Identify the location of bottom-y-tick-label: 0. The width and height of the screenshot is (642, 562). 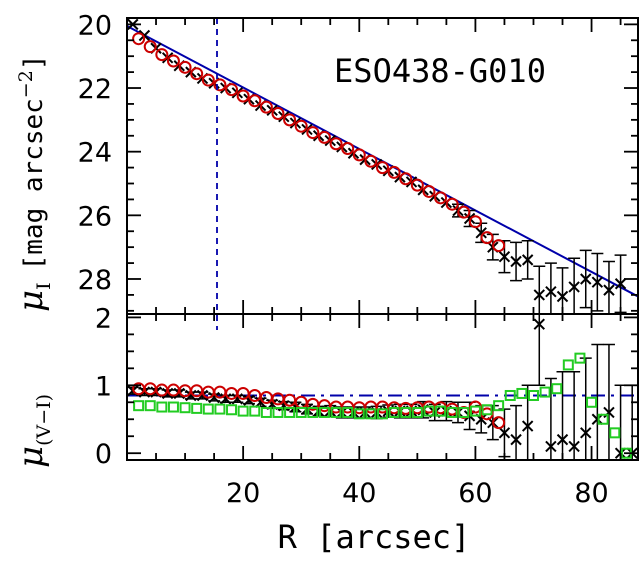
(103, 454).